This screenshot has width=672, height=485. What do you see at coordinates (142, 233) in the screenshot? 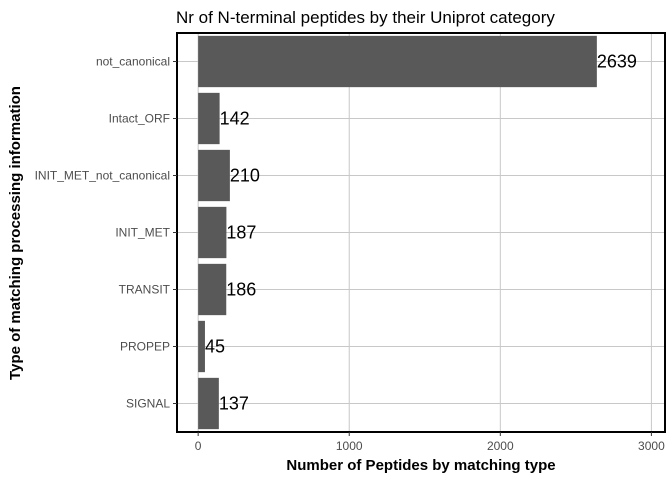
I see `y-tick-label: INIT_MET` at bounding box center [142, 233].